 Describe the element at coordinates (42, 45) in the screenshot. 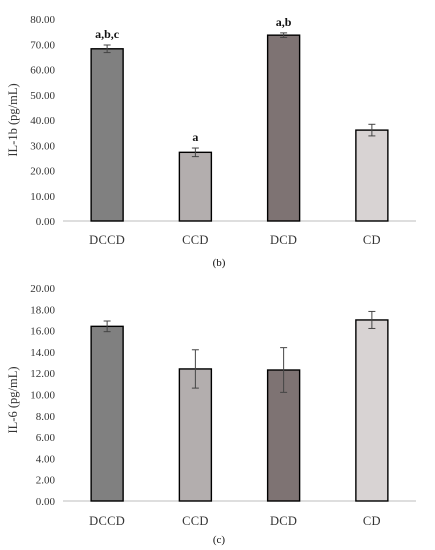

I see `y-tick-label: 70.00` at that location.